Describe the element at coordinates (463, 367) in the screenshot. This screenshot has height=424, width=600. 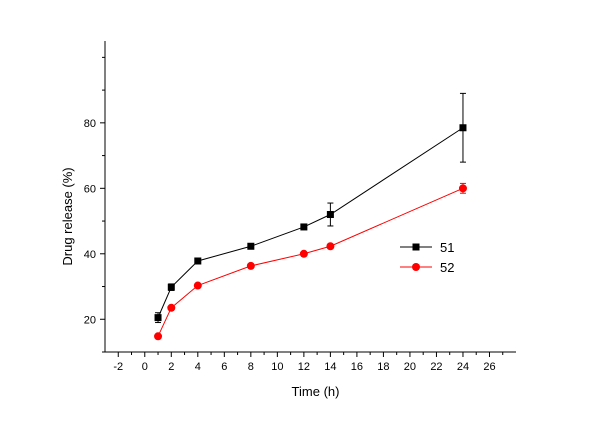
I see `x-tick-label: 24` at that location.